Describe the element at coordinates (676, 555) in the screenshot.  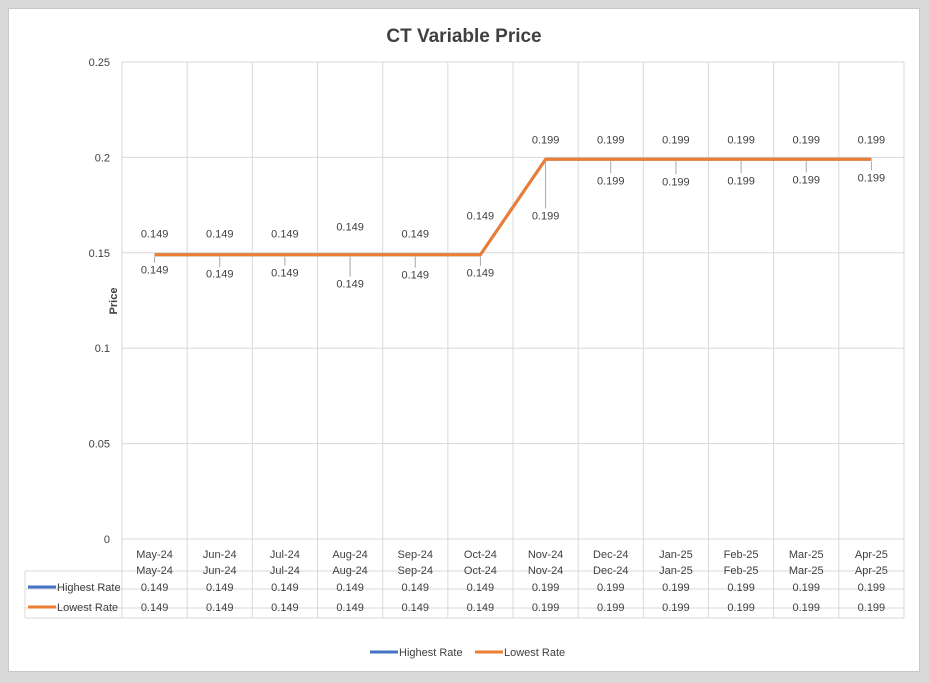
I see `x-tick-label: Jan-25` at that location.